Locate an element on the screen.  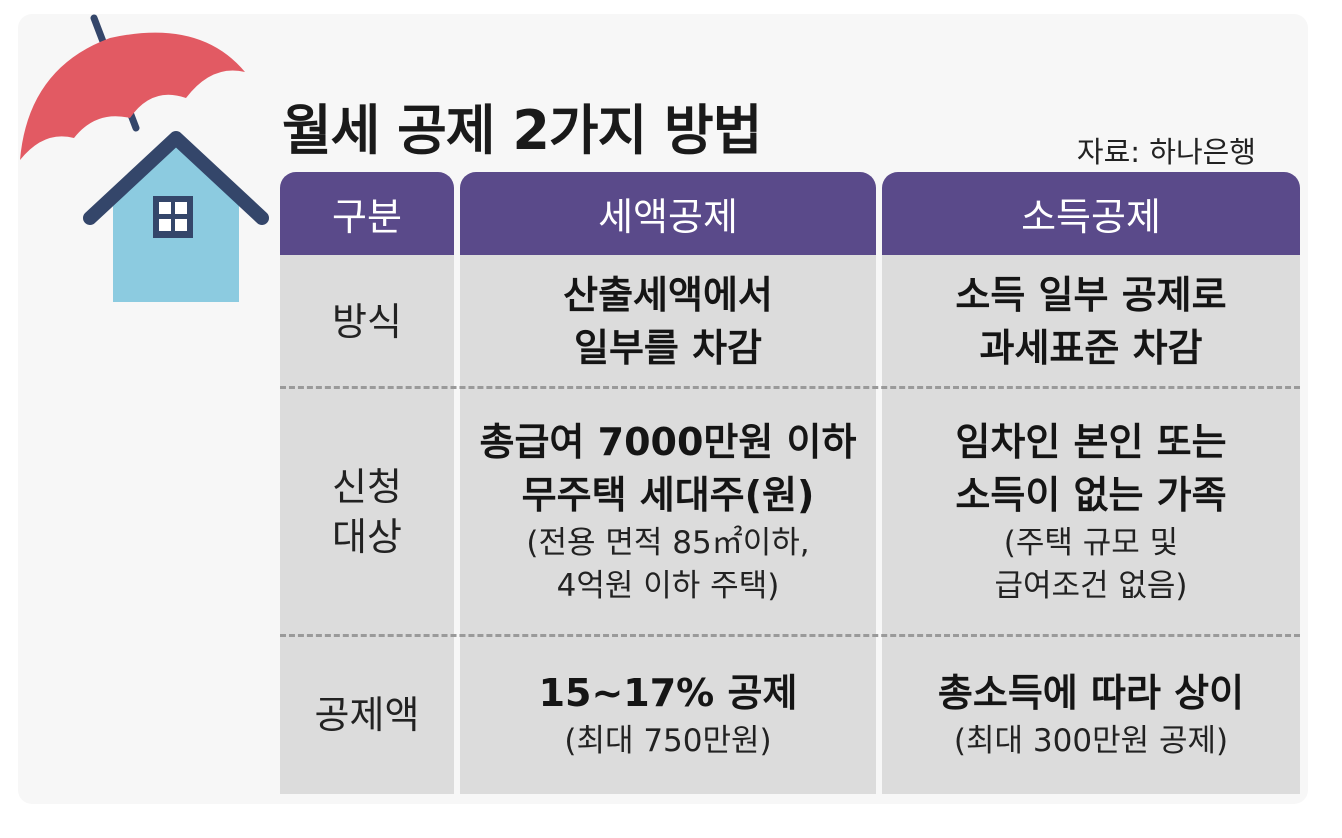
cell-main-line: 소득이 없는 가족 is located at coordinates (1091, 495).